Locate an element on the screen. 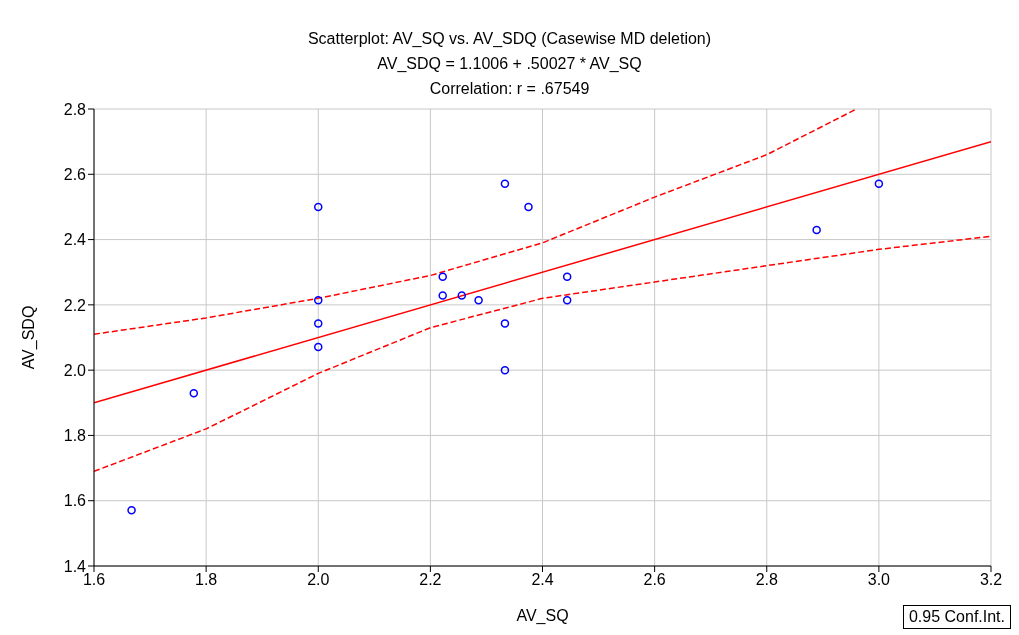  y-tick-label: 1.6 is located at coordinates (75, 501).